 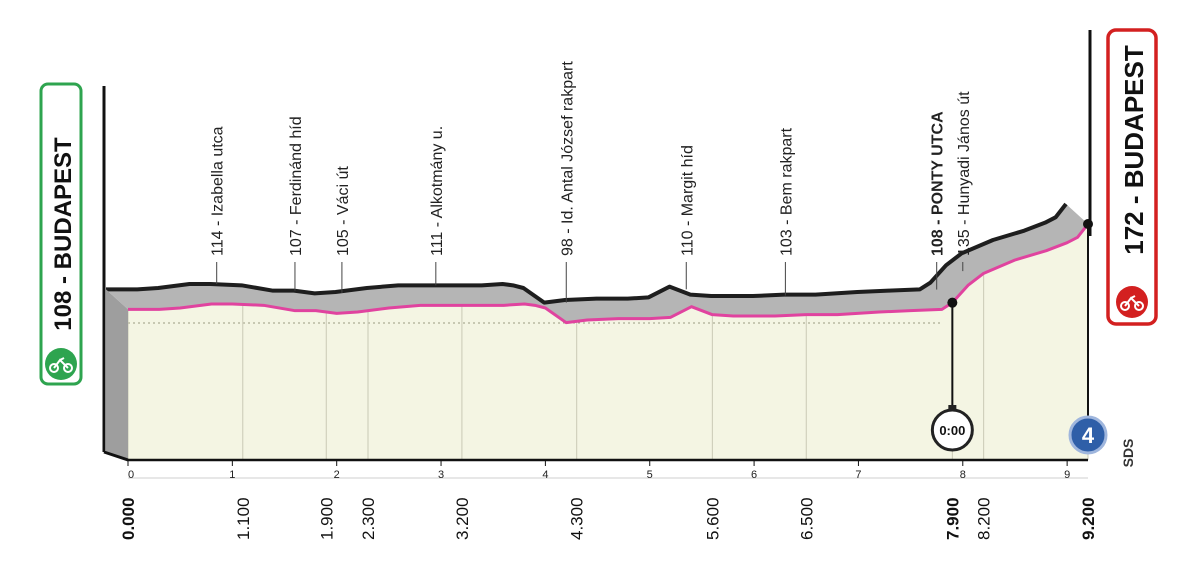 I want to click on finish-label-box: 172 - BUDAPEST, so click(x=1132, y=177).